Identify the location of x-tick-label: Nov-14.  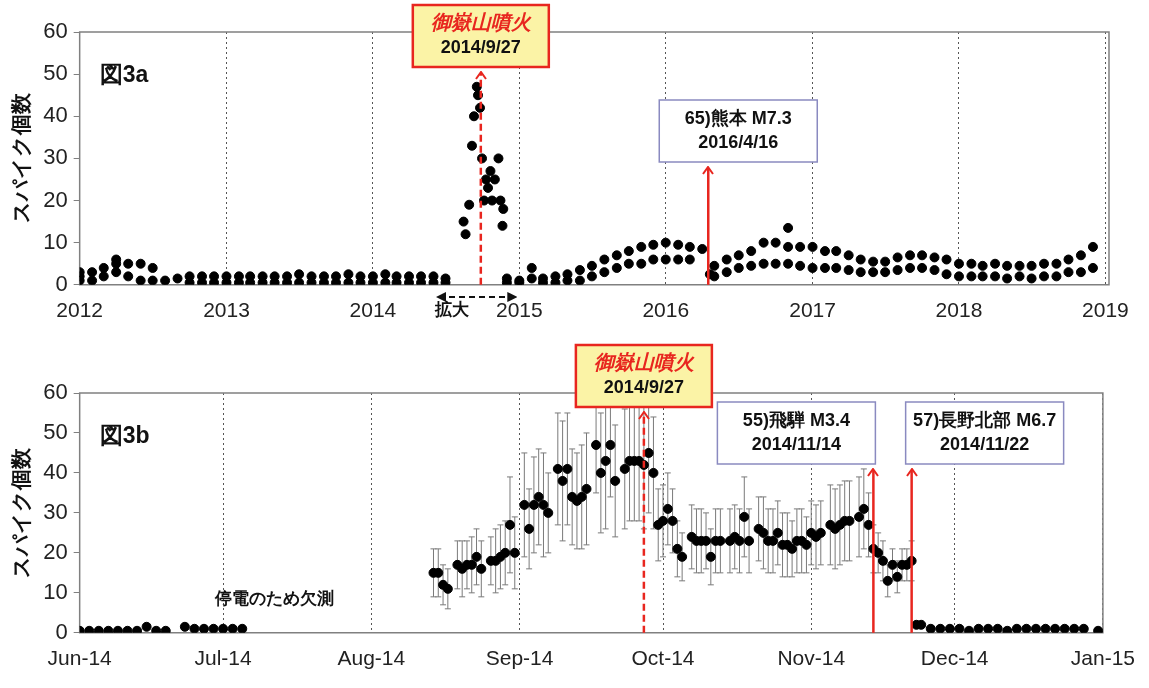
(811, 658).